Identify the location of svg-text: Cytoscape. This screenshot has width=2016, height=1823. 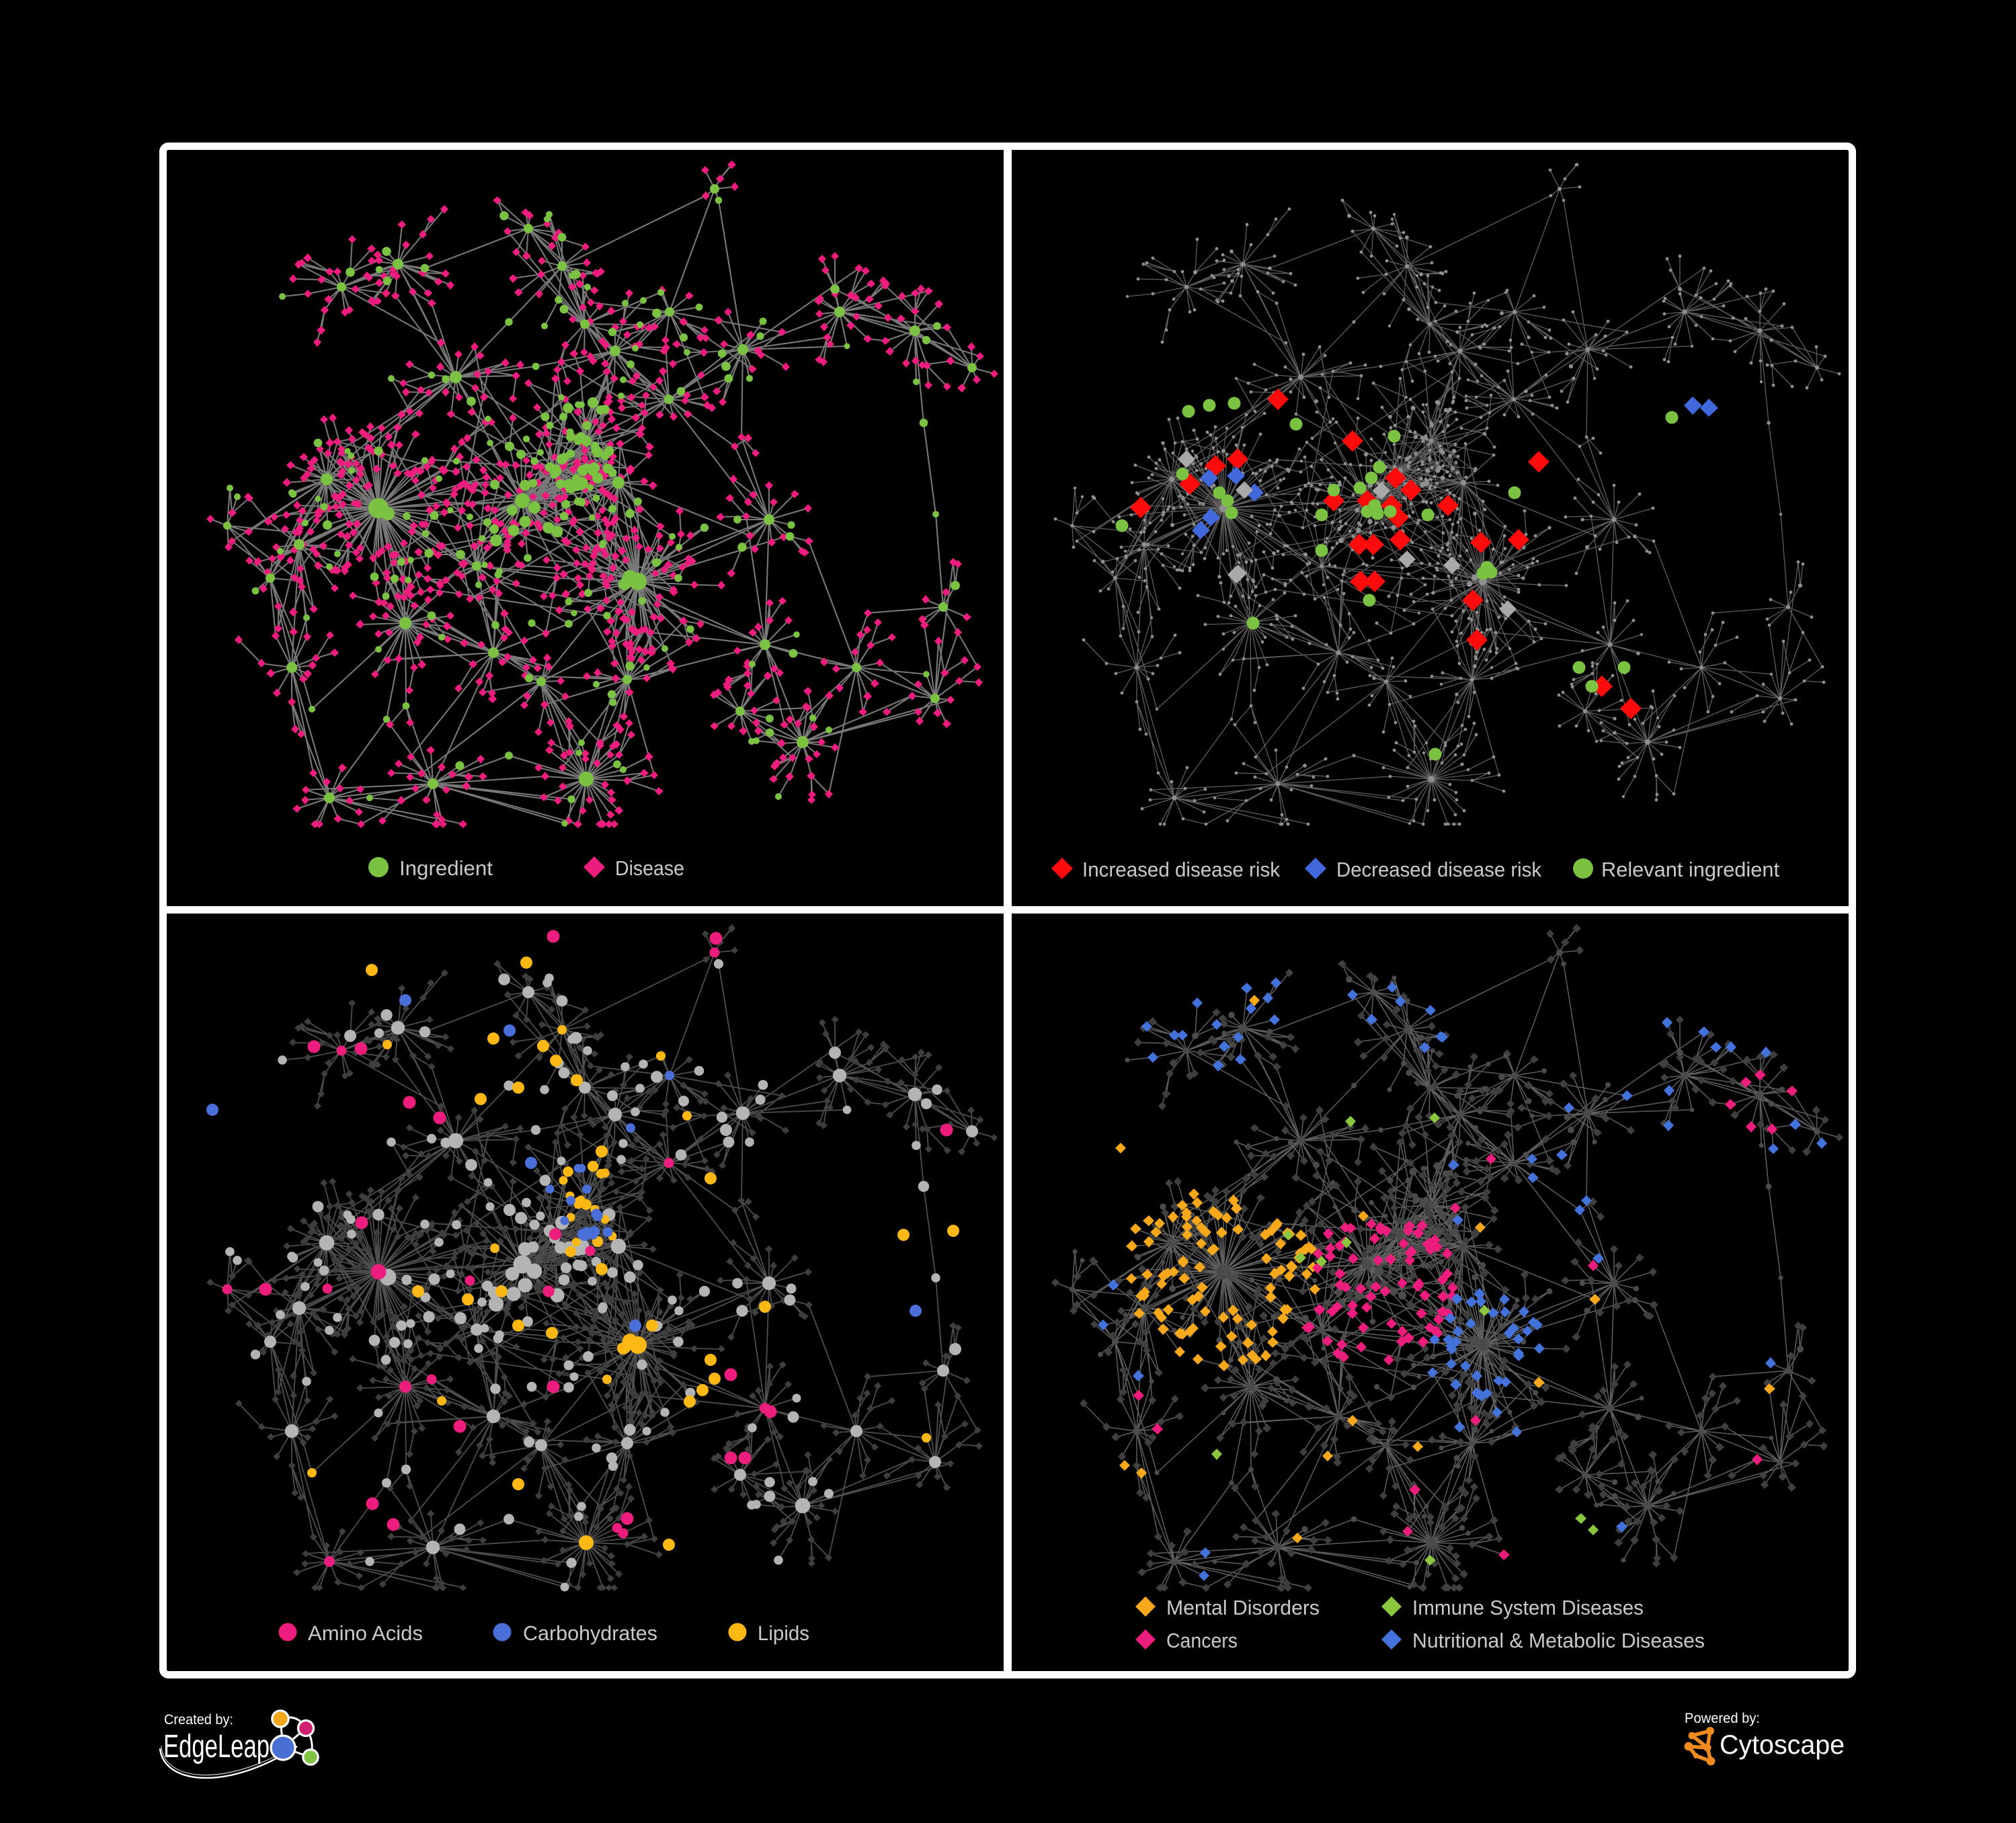
(1782, 1745).